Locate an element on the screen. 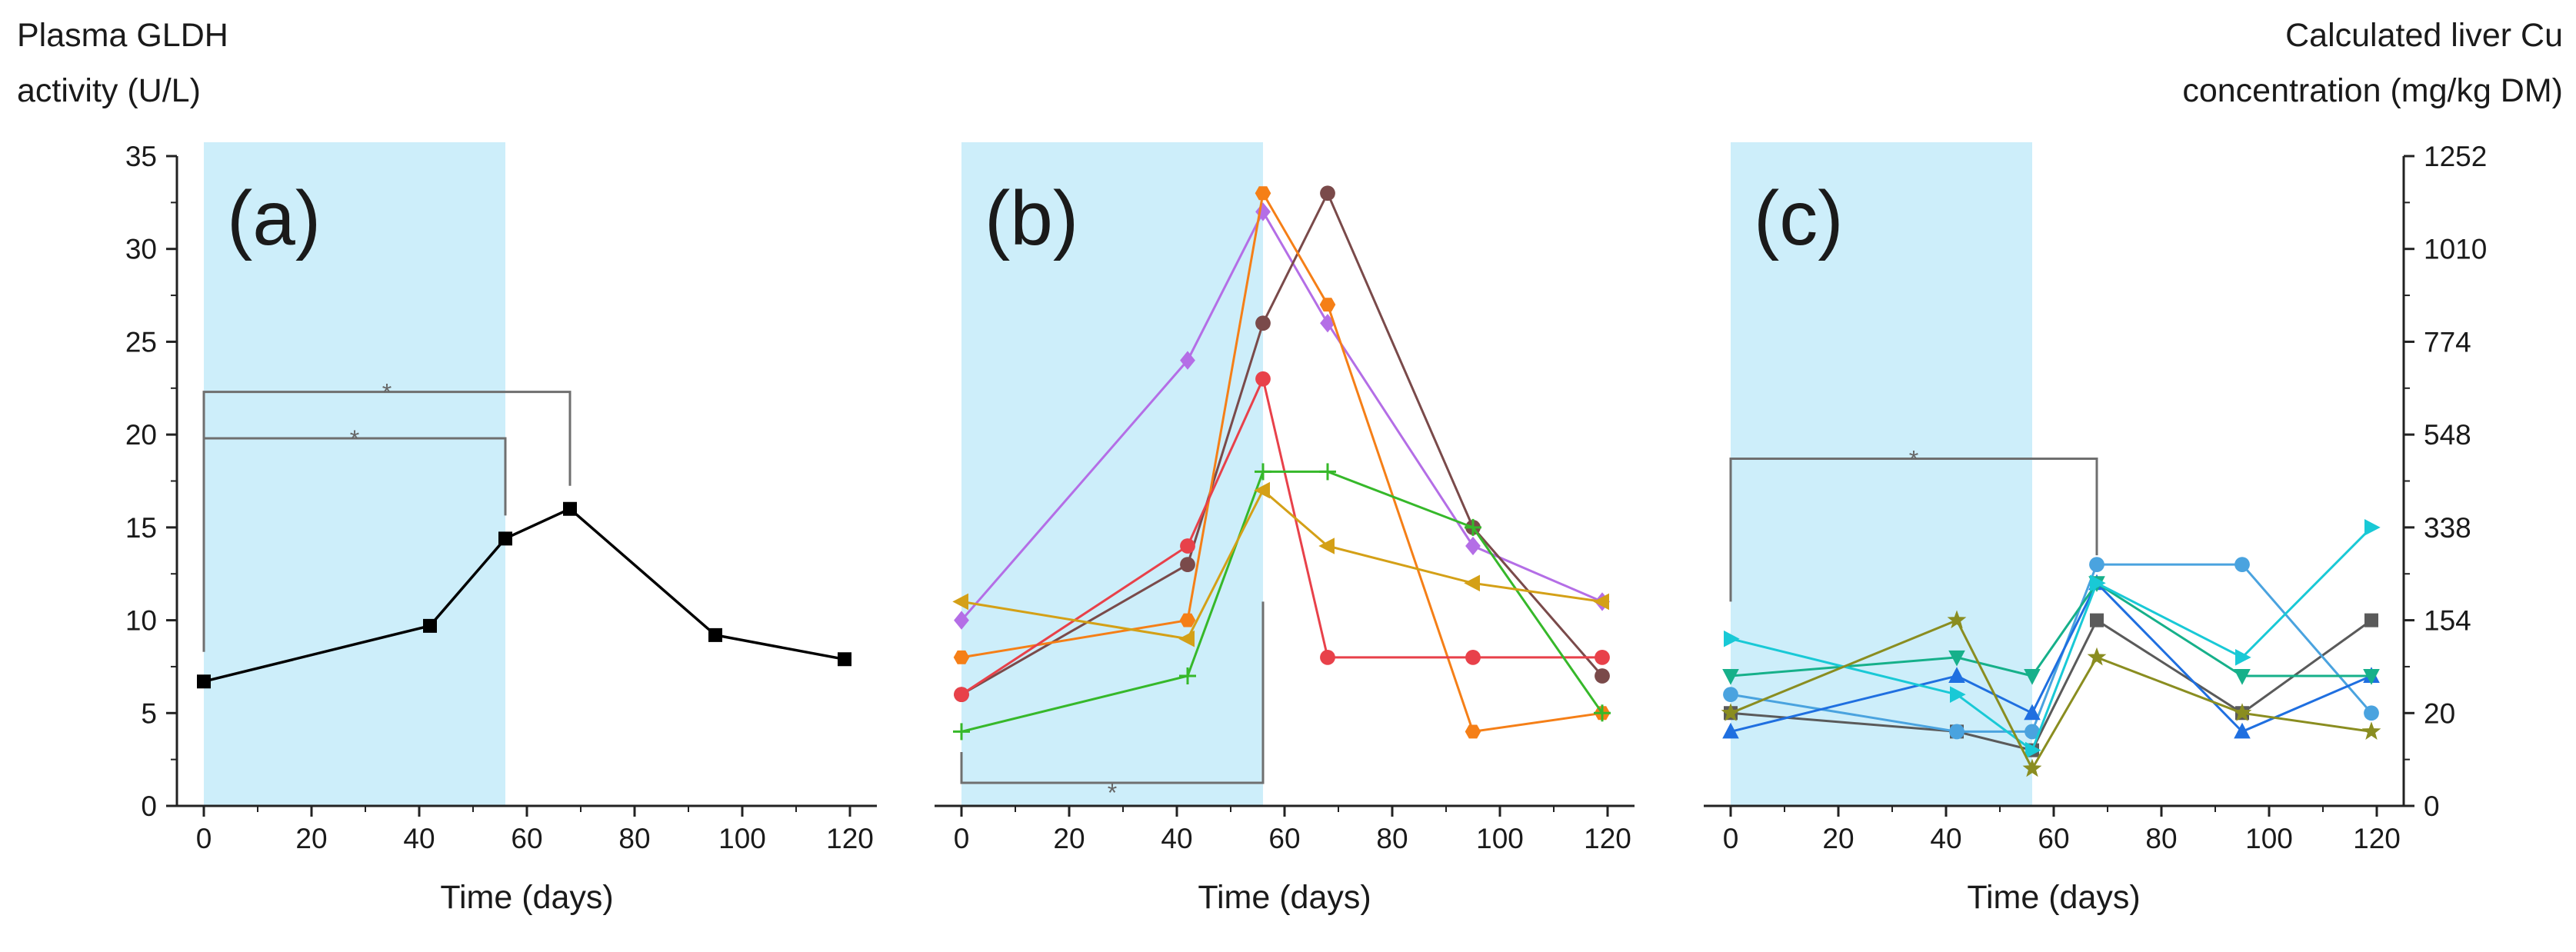  panel-b-x-tick-label: 40 is located at coordinates (1176, 839).